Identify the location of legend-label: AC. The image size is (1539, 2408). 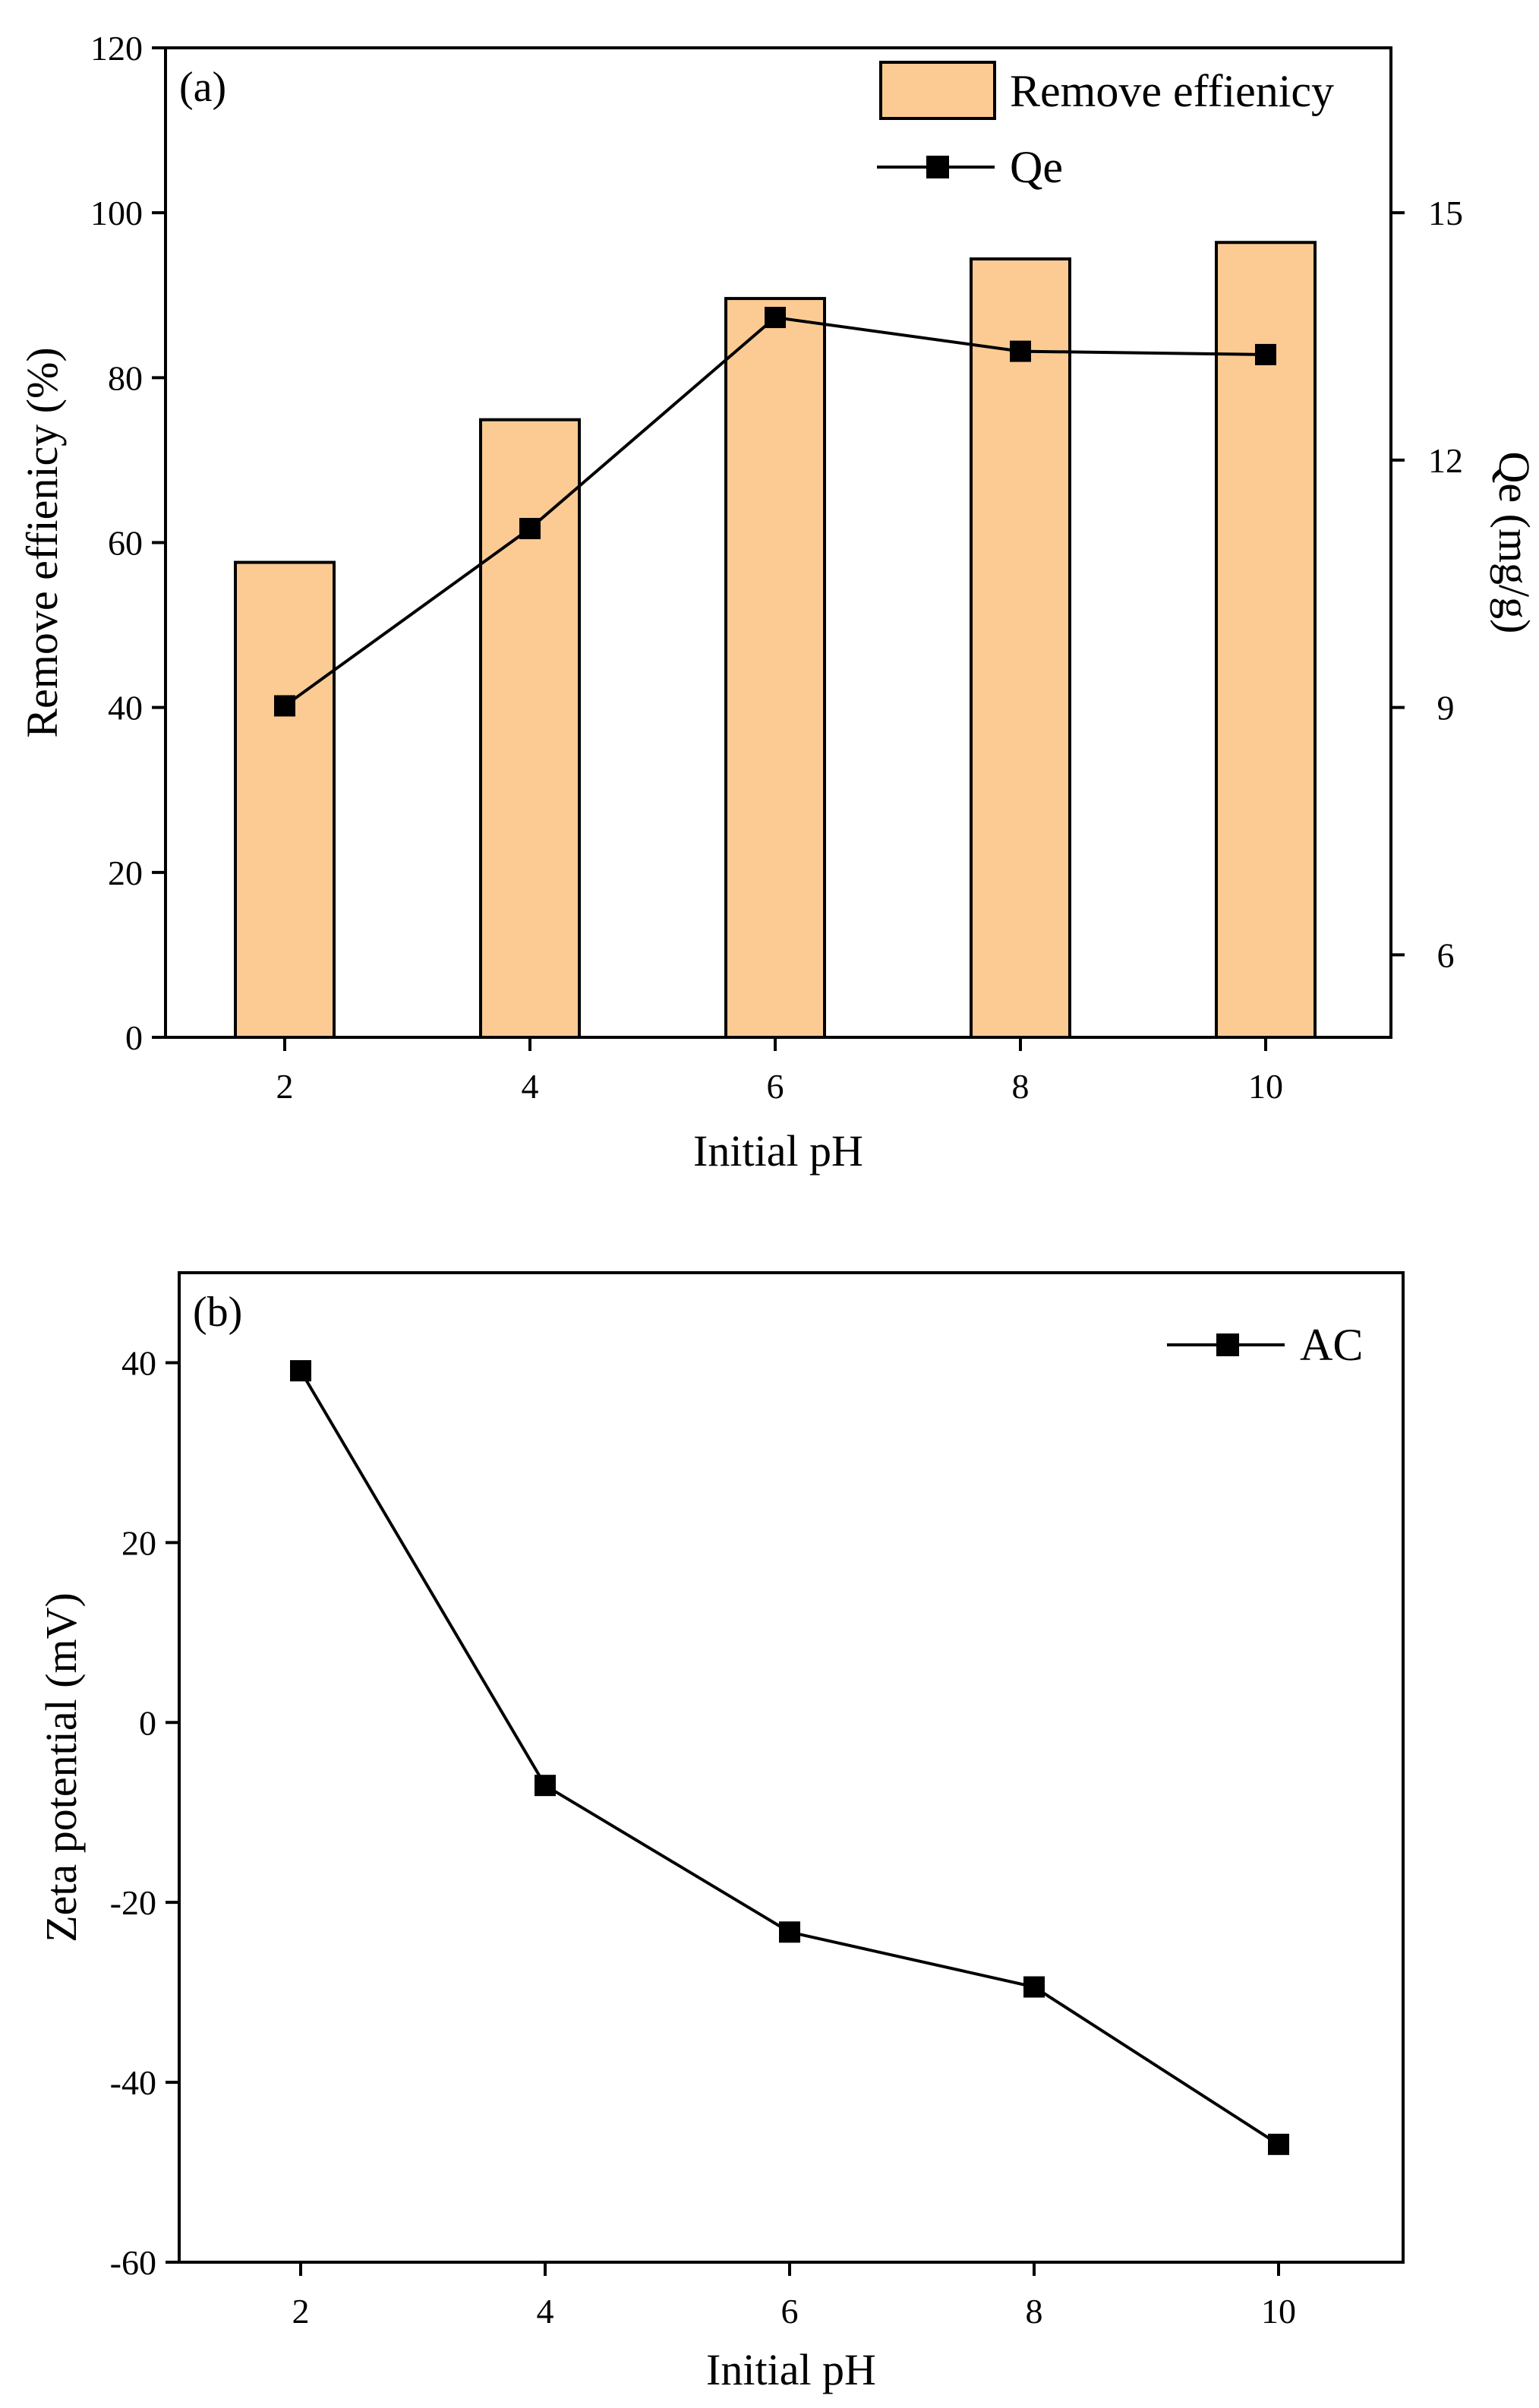
(1331, 1345).